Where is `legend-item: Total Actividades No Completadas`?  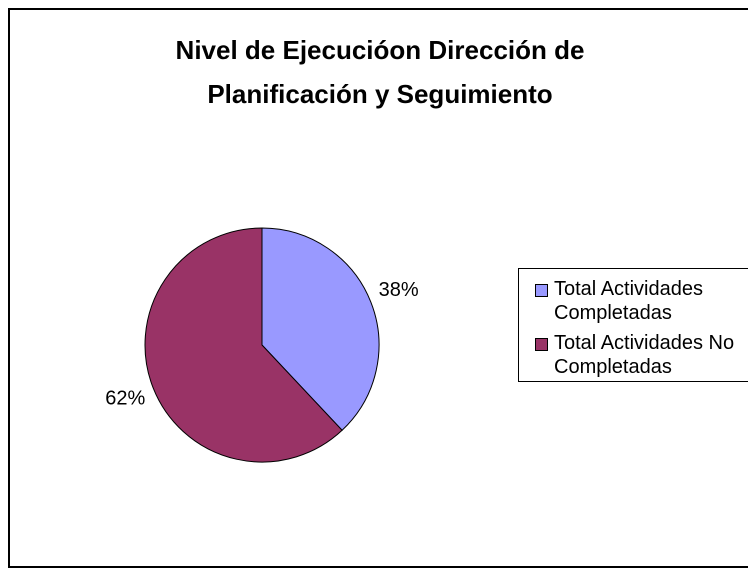 legend-item: Total Actividades No Completadas is located at coordinates (641, 355).